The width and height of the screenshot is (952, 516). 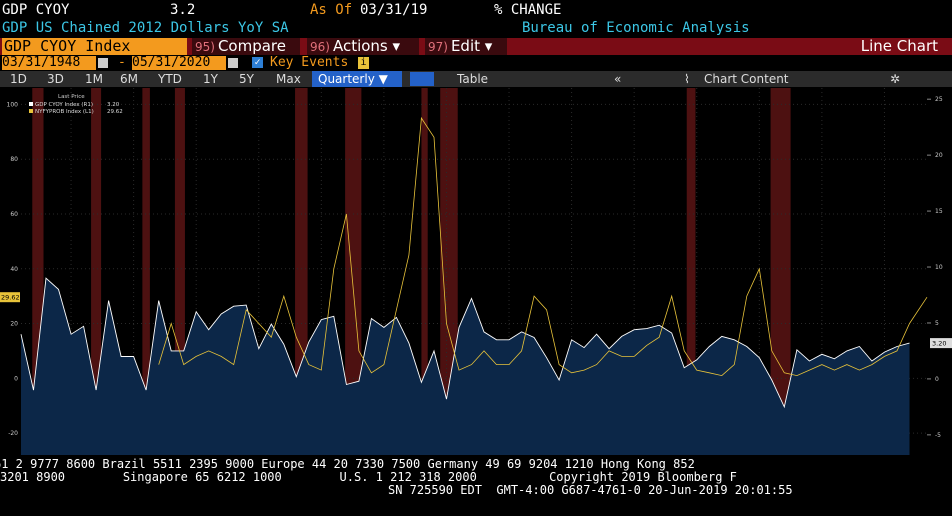 I want to click on description: GDP US Chained 2012 Dollars YoY SA, so click(x=145, y=28).